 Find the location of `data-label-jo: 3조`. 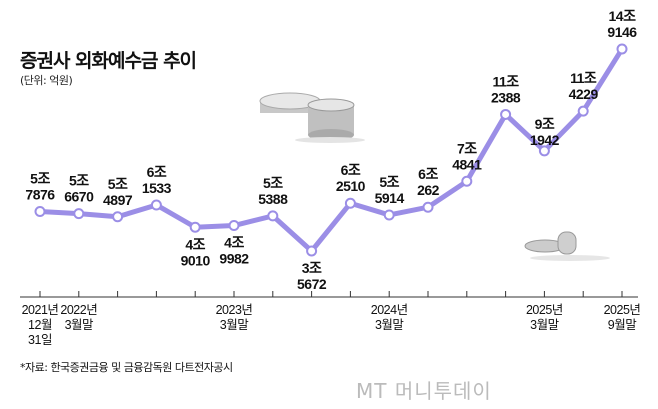

data-label-jo: 3조 is located at coordinates (312, 268).